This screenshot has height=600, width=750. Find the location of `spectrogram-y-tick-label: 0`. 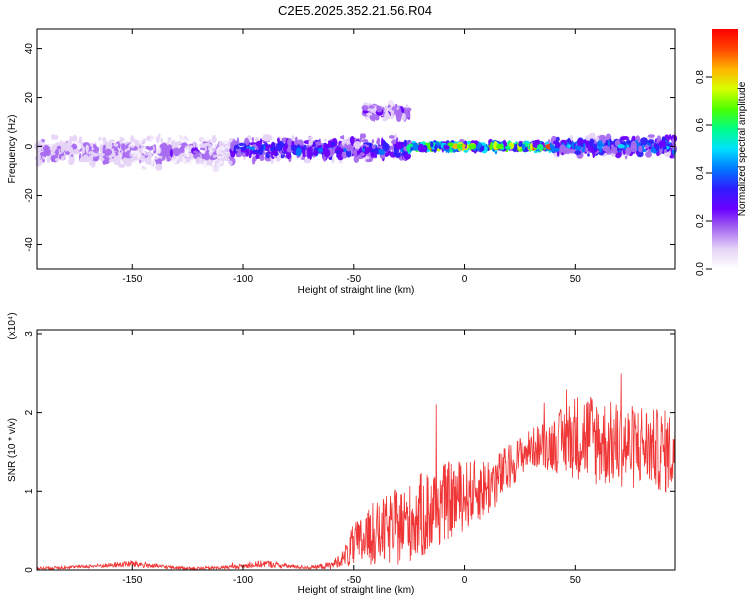

spectrogram-y-tick-label: 0 is located at coordinates (29, 146).